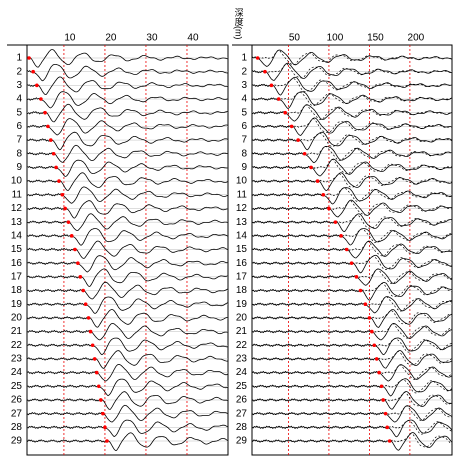 The height and width of the screenshot is (460, 457). I want to click on depth-tick-label: 9, so click(19, 167).